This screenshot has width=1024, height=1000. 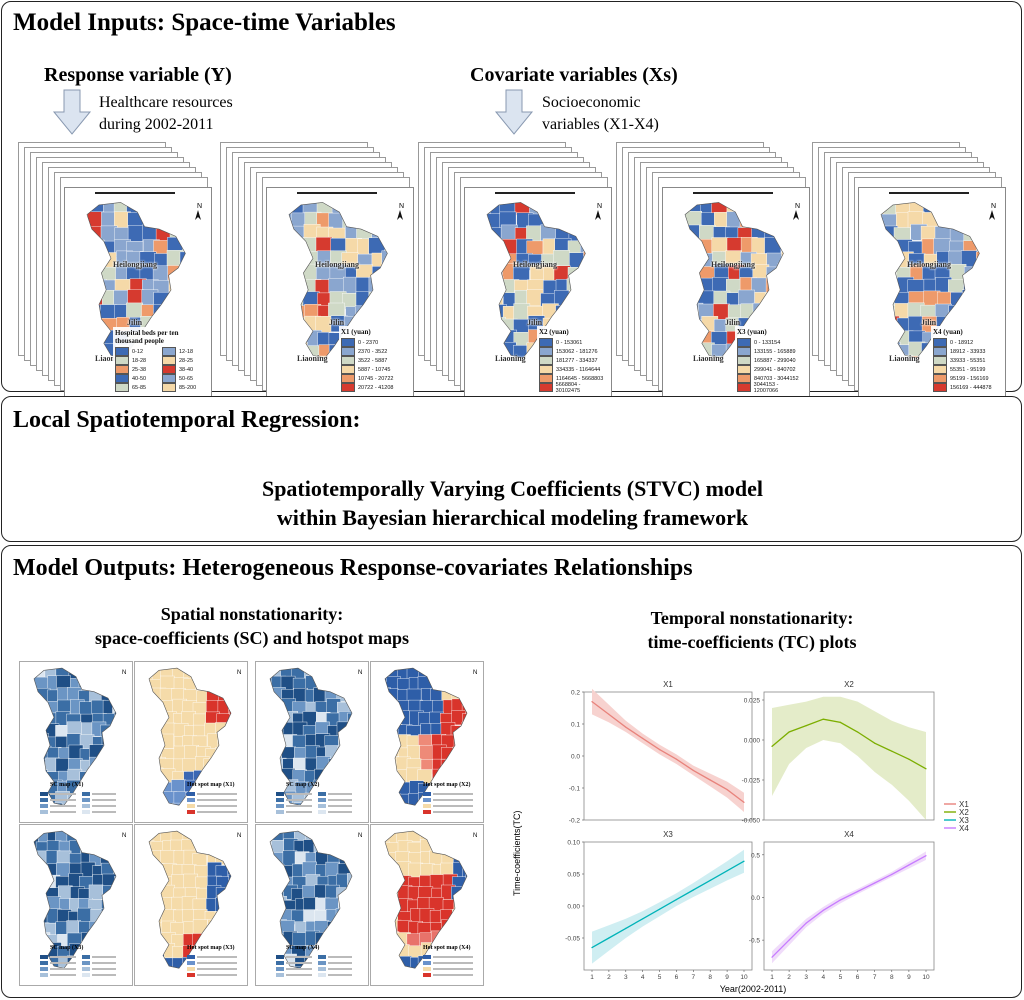 I want to click on legend-entry: 65-85, so click(x=136, y=387).